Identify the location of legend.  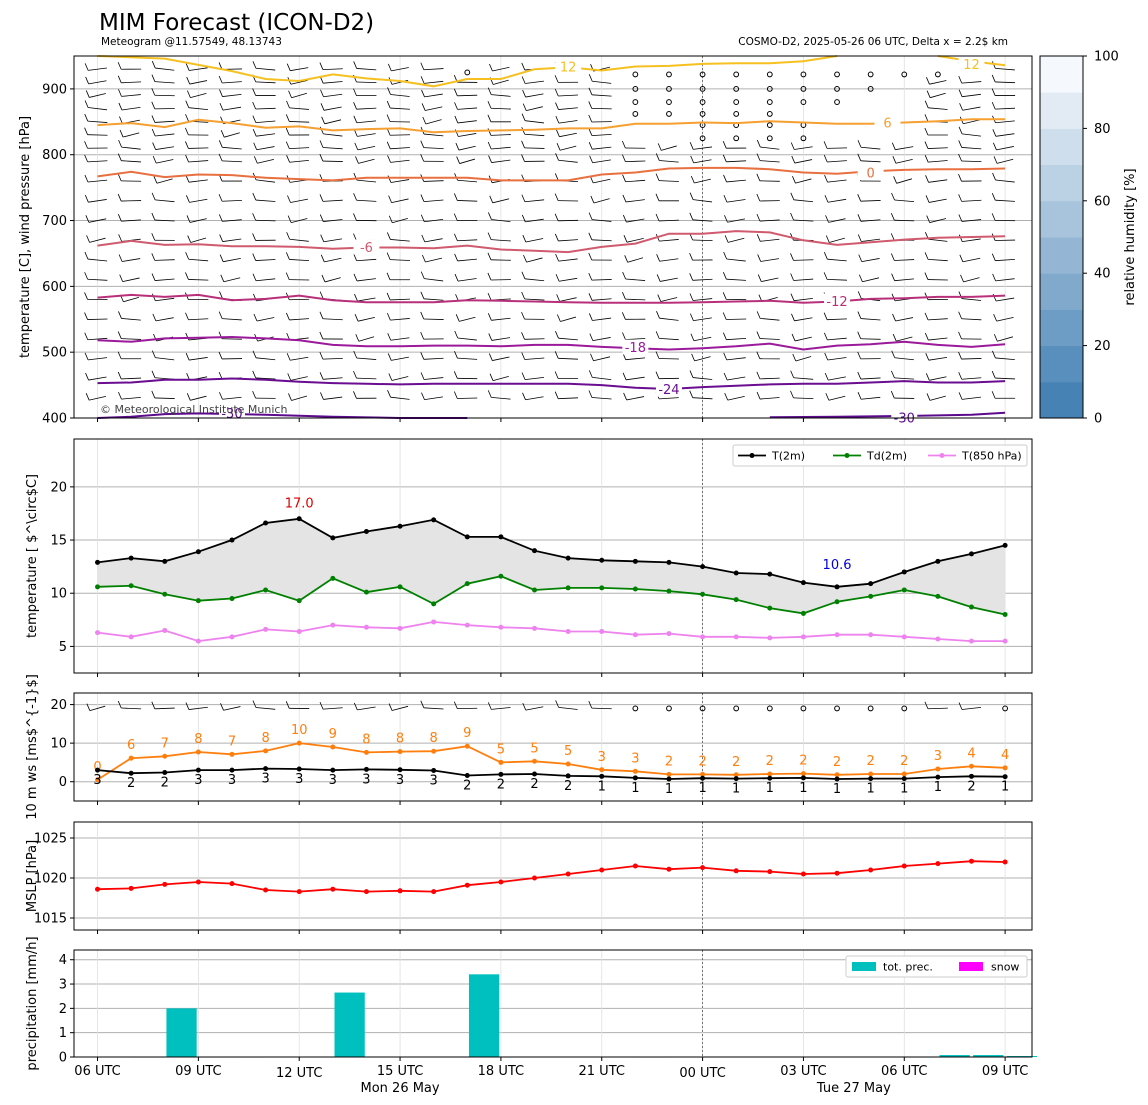
(880, 455).